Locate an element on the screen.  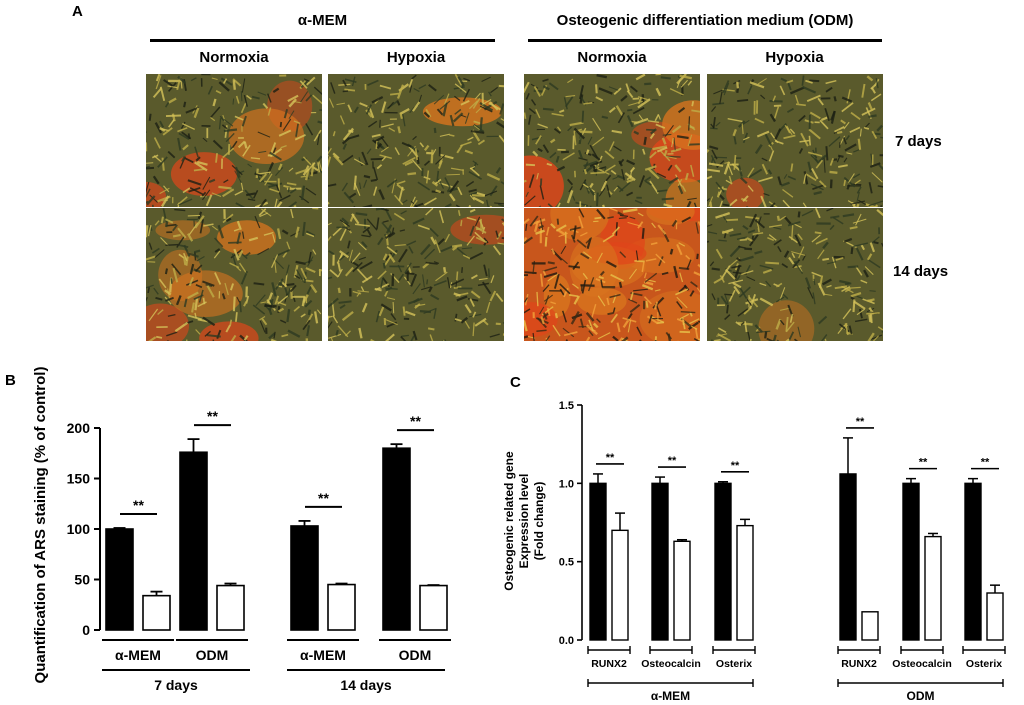
chart-c-y-tick-label: 0.0 is located at coordinates (566, 641).